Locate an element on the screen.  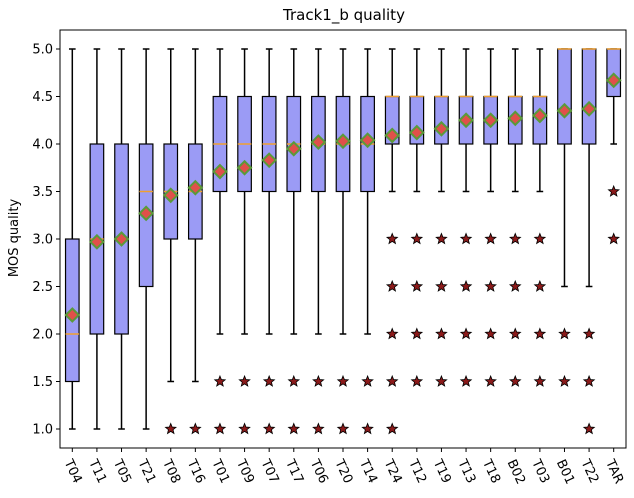
x-tick-label: T03 is located at coordinates (540, 470).